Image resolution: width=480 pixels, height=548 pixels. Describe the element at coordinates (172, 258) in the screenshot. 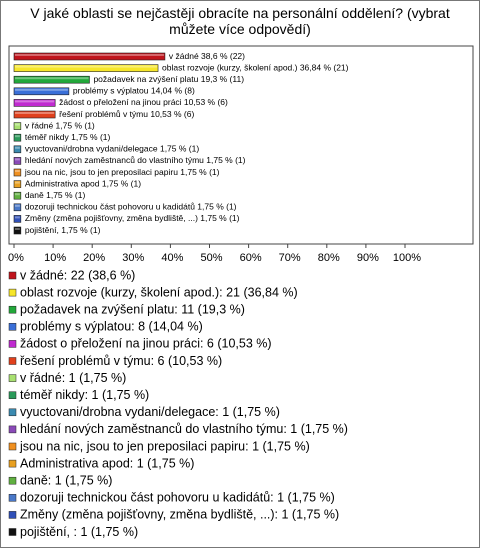

I see `x-tick-label: 40%` at that location.